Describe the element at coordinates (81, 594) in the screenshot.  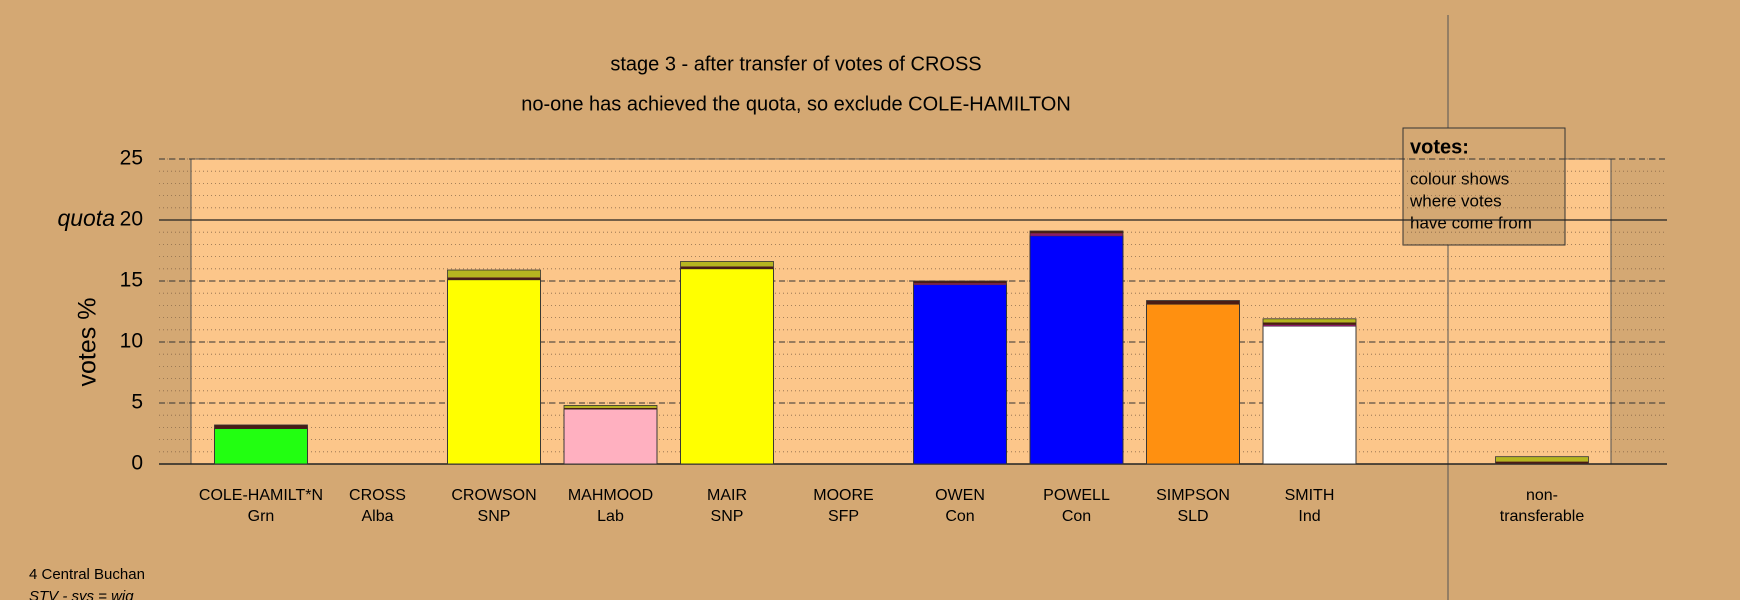
I see `footer-text: STV - sys = wig` at that location.